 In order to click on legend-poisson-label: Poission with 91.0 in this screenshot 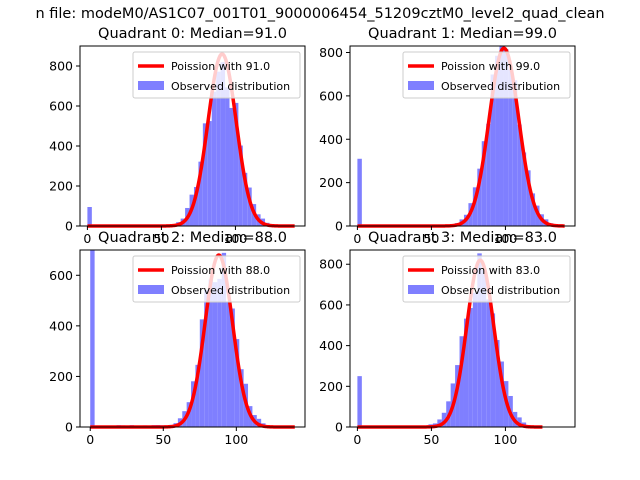, I will do `click(220, 66)`.